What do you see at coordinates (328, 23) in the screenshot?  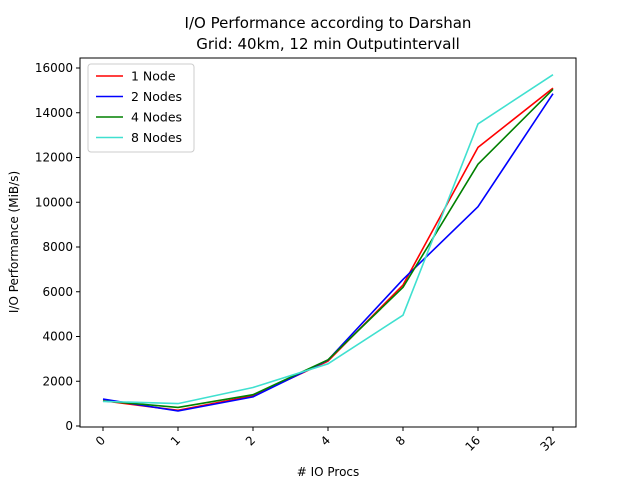 I see `chart-title: I/O Performance according to Darshan` at bounding box center [328, 23].